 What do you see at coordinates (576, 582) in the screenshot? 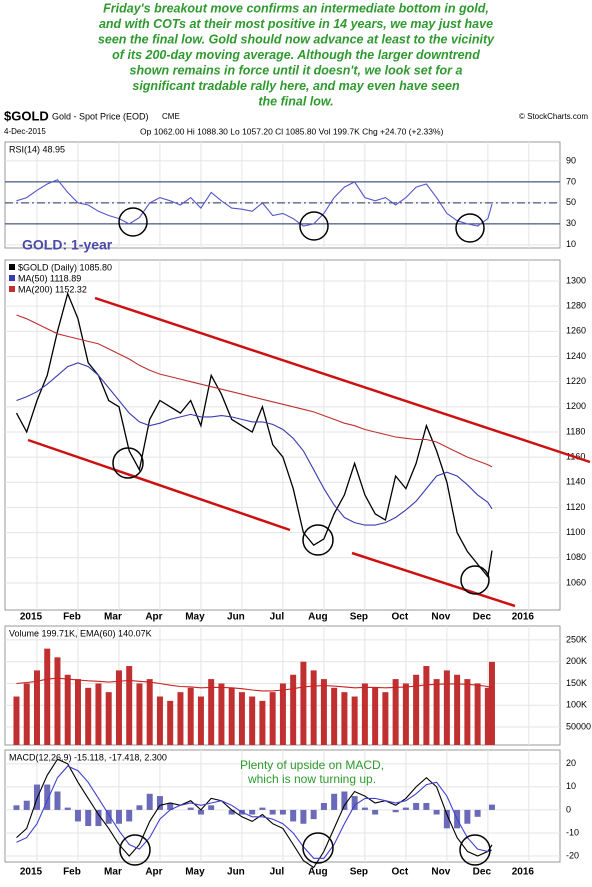
I see `y-tick-label: 1060` at bounding box center [576, 582].